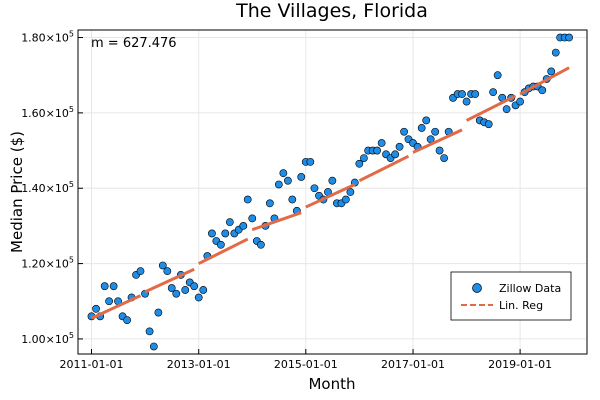  I want to click on legend: Zillow Data Lin. Reg, so click(511, 296).